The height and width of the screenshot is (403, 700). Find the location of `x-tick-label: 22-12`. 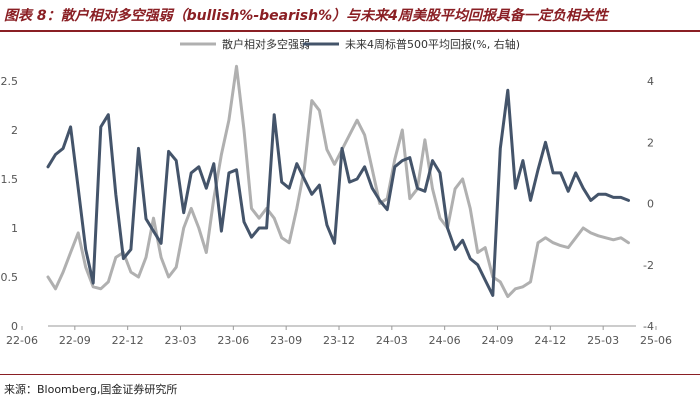

x-tick-label: 22-12 is located at coordinates (128, 340).